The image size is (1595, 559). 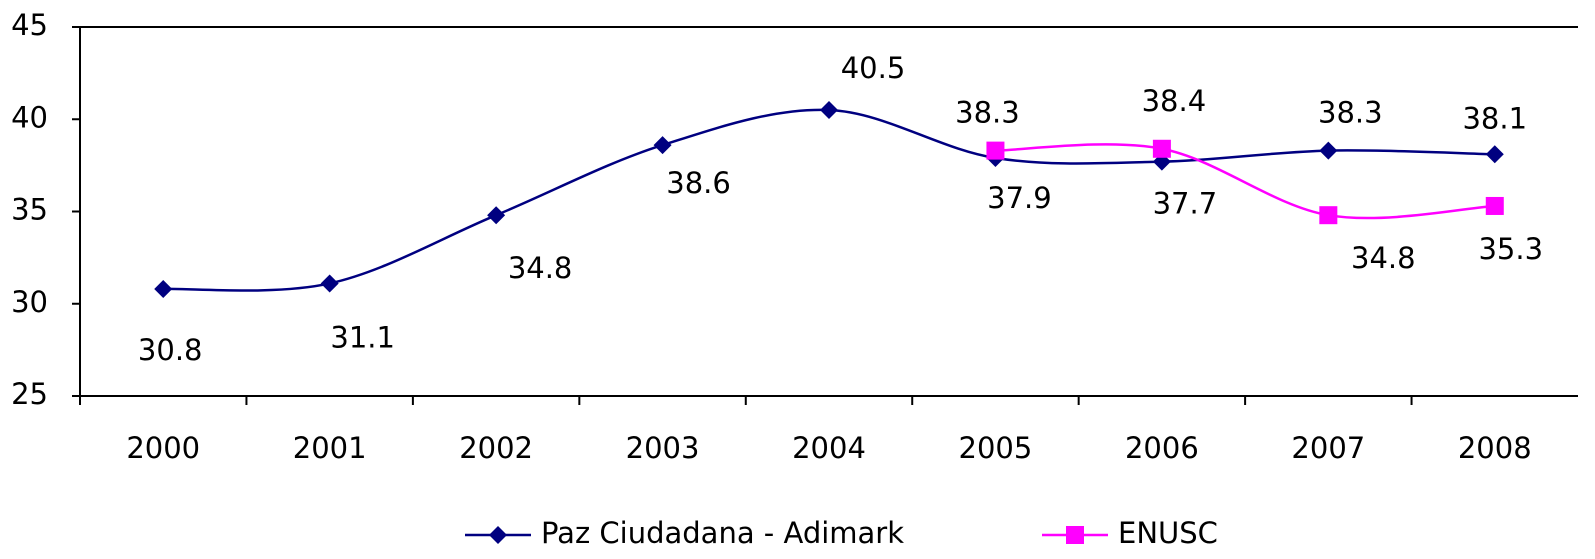 I want to click on x-tick-label: 2004, so click(x=829, y=448).